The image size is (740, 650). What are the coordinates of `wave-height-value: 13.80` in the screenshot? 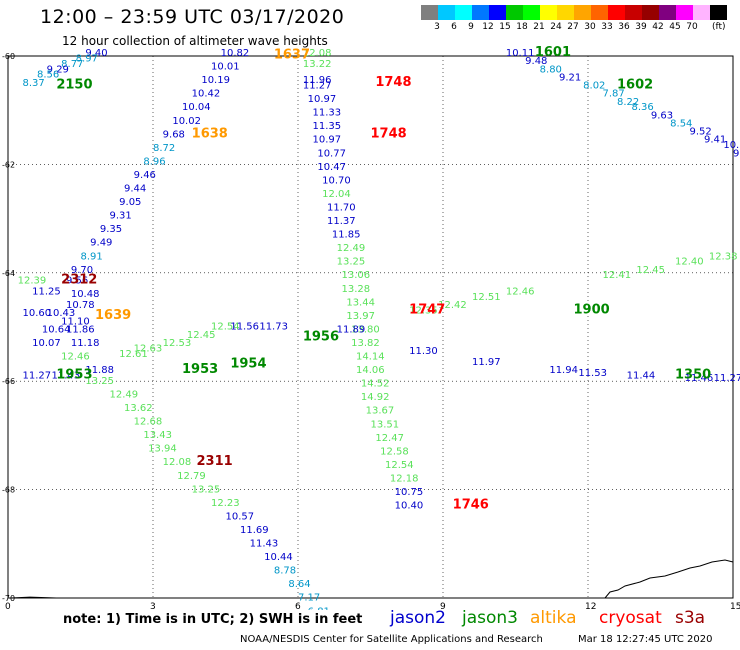 It's located at (365, 329).